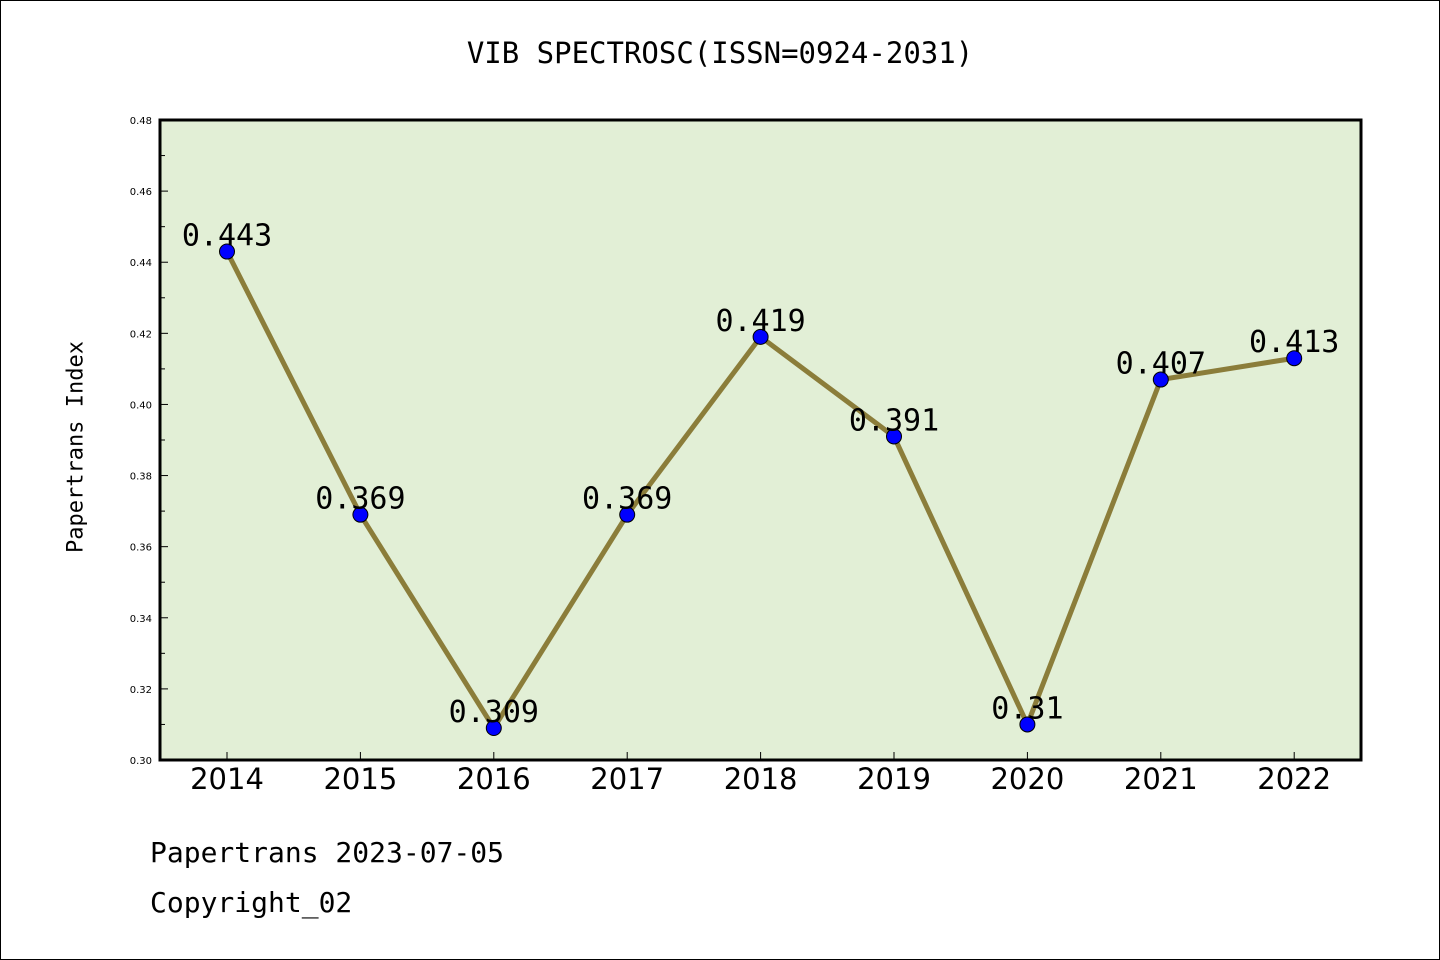  What do you see at coordinates (141, 761) in the screenshot?
I see `y-tick-label: 0.30` at bounding box center [141, 761].